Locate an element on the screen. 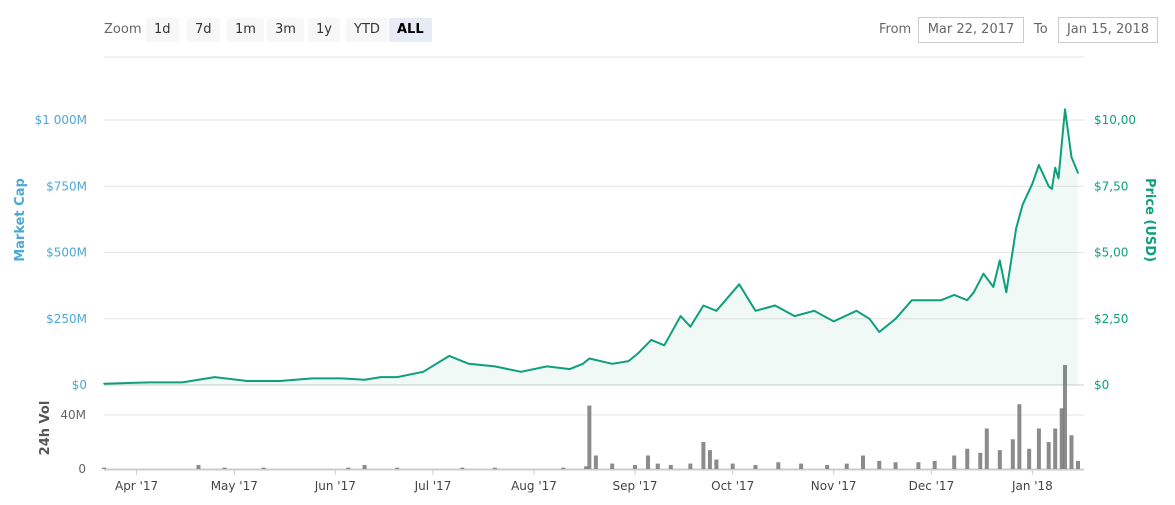 The width and height of the screenshot is (1175, 505). right-tick-label: $7,50 is located at coordinates (1111, 186).